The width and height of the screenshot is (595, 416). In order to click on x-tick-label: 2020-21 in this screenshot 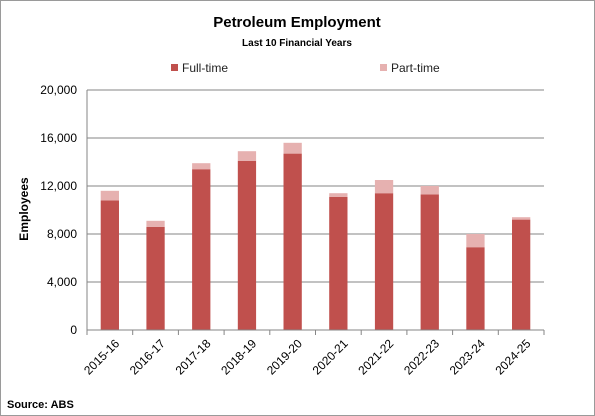, I will do `click(330, 356)`.